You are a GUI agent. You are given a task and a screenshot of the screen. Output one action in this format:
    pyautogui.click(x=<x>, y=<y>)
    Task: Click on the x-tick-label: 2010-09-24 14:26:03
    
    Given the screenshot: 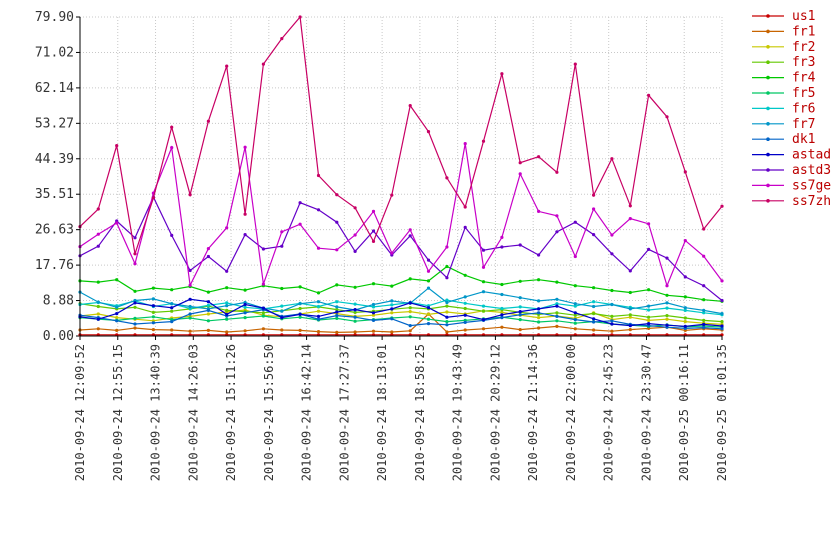 What is the action you would take?
    pyautogui.click(x=193, y=412)
    